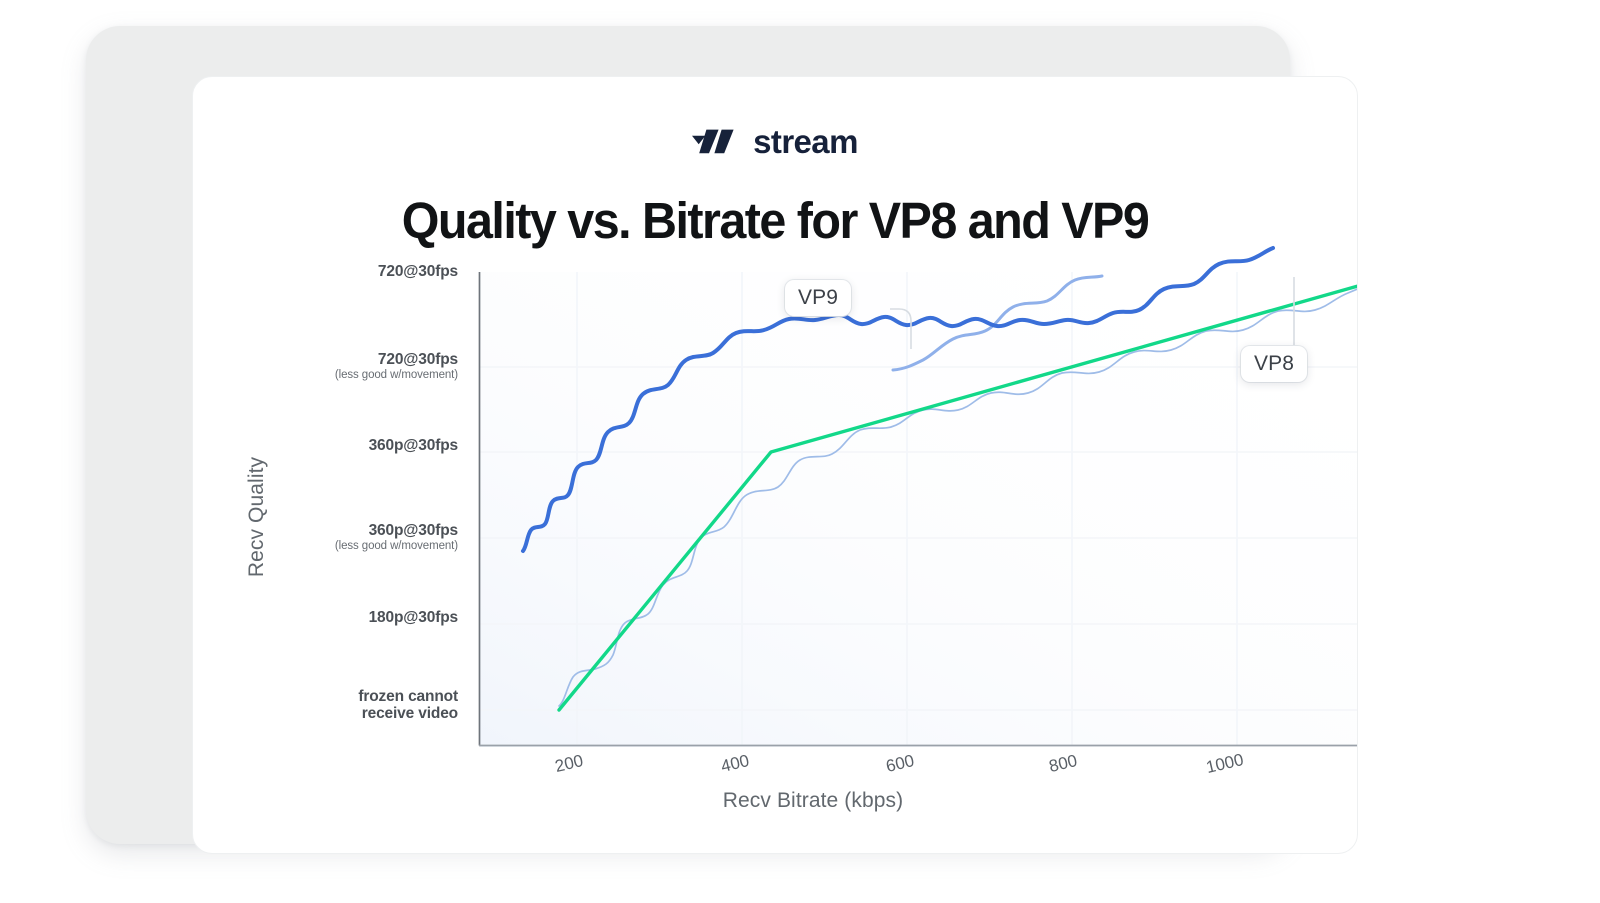 The height and width of the screenshot is (903, 1600). What do you see at coordinates (325, 366) in the screenshot?
I see `y-tick-1: 720@30fps (less good w/movement)` at bounding box center [325, 366].